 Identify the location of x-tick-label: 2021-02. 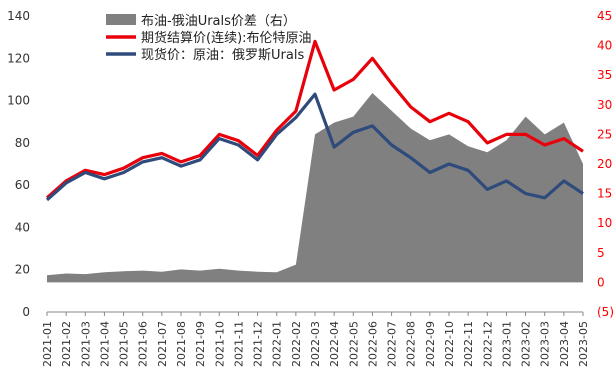
(66, 344).